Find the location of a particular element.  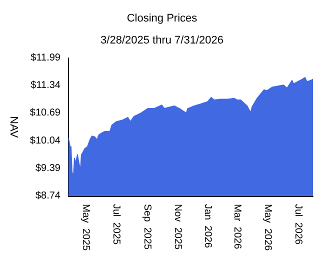

y-tick-label: $10.04 is located at coordinates (45, 140).